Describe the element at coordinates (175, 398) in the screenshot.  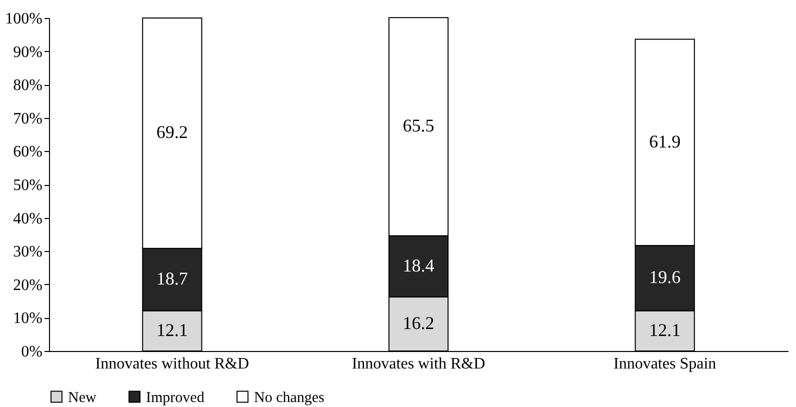
I see `legend-label: Improved` at that location.